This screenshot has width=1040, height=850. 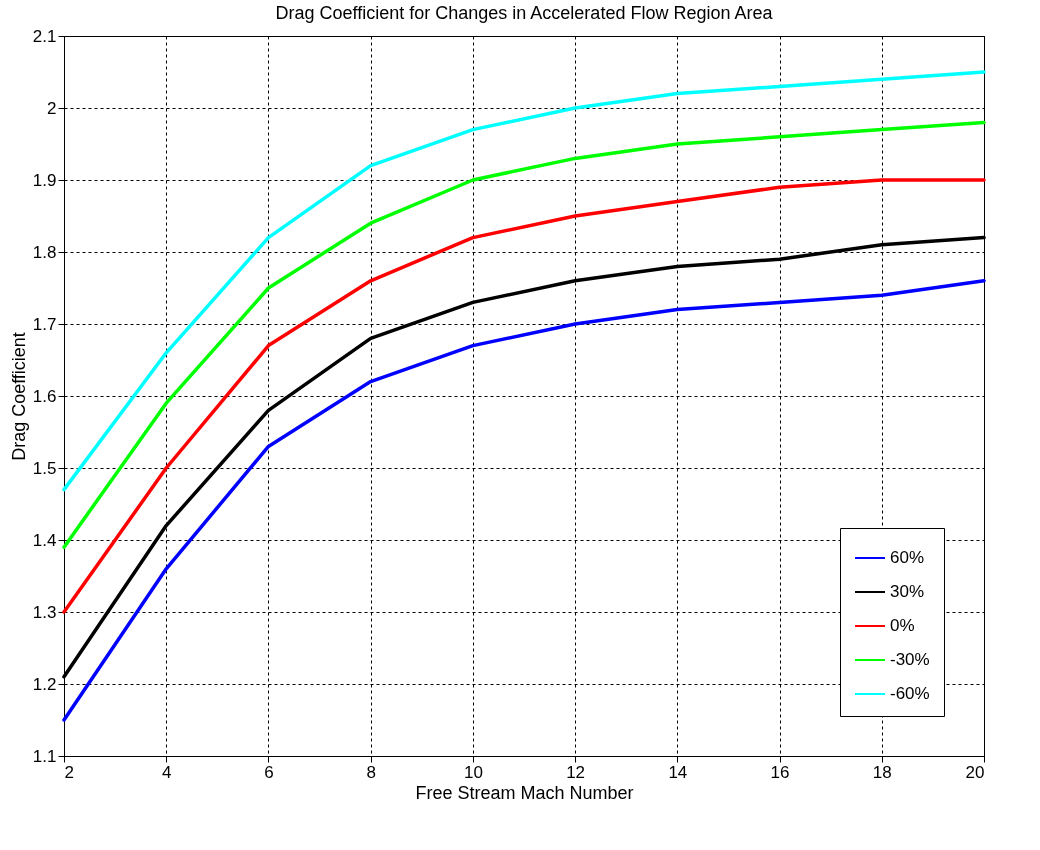 I want to click on y-tick-label: 1.6, so click(x=44, y=396).